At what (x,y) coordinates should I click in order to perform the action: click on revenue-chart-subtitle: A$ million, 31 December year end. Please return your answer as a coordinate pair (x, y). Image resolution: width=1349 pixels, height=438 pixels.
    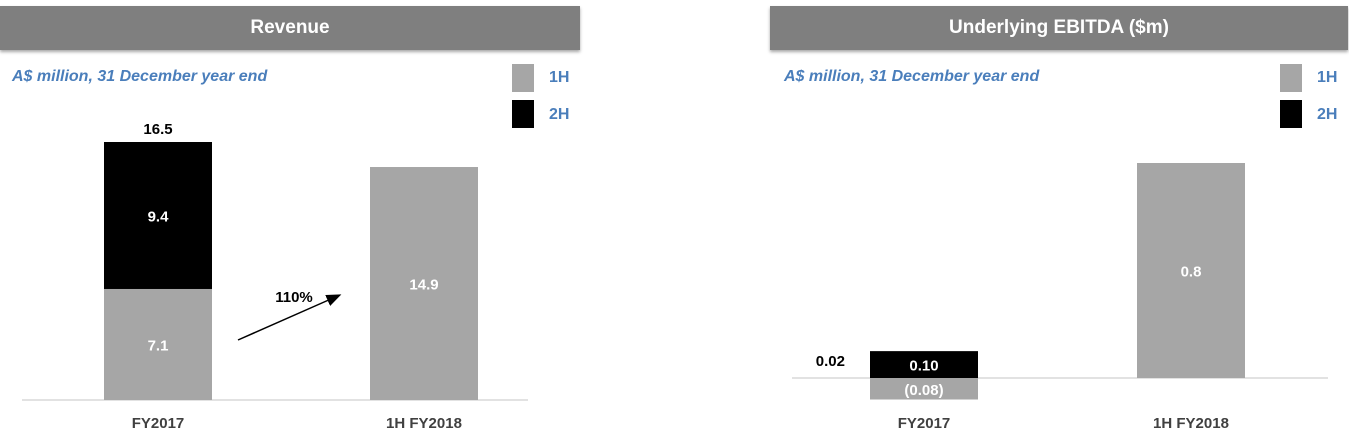
    Looking at the image, I should click on (140, 76).